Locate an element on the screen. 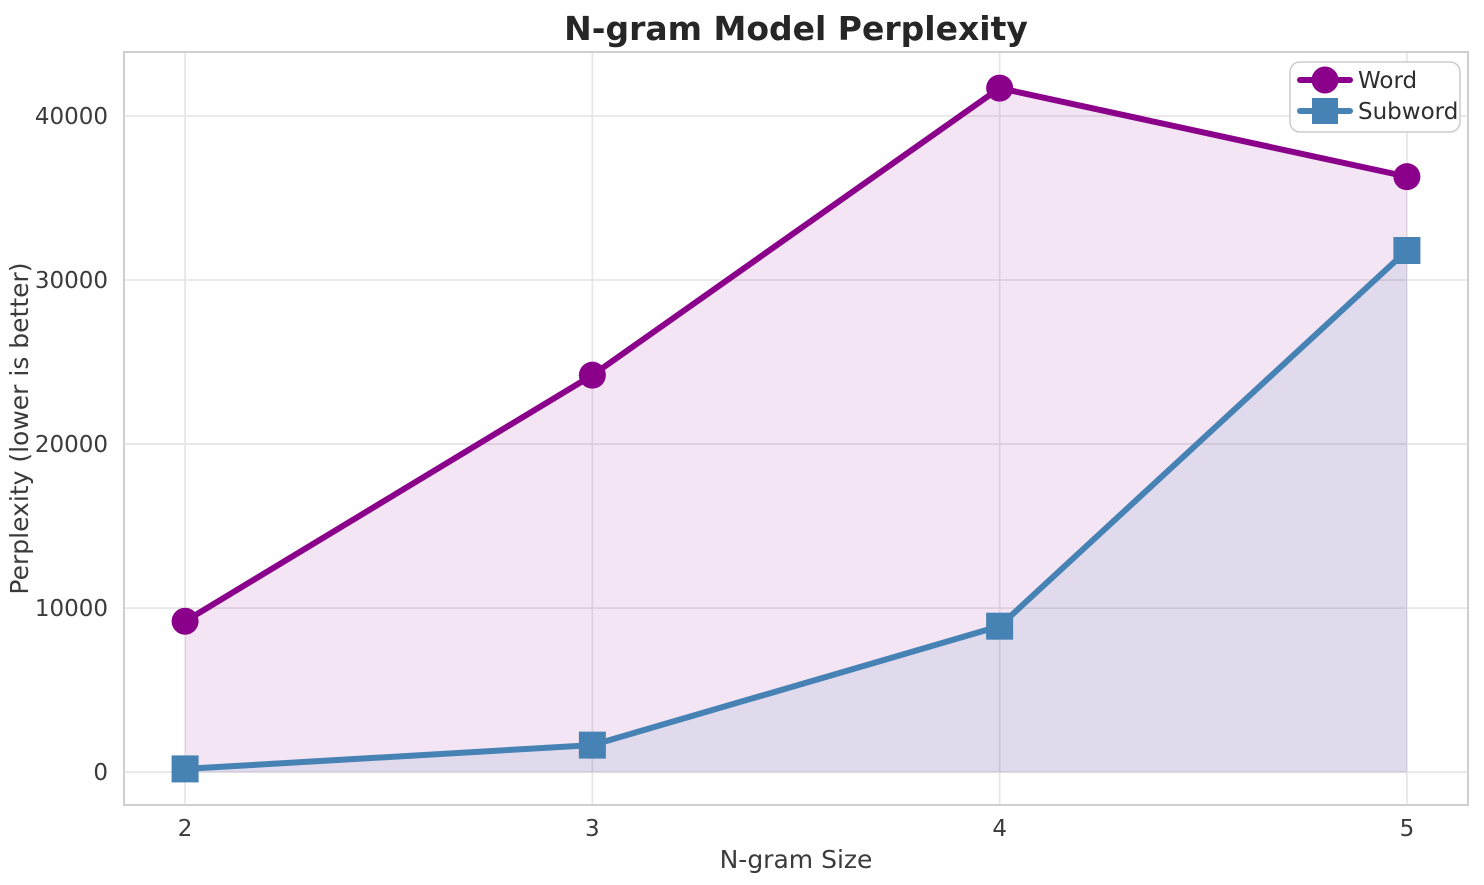  y-tick-label: 10000 is located at coordinates (71, 609).